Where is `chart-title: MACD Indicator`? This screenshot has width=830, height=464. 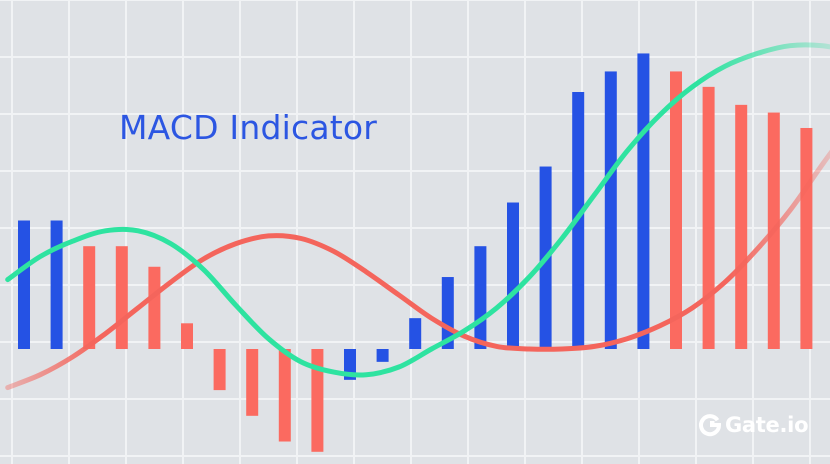
chart-title: MACD Indicator is located at coordinates (248, 127).